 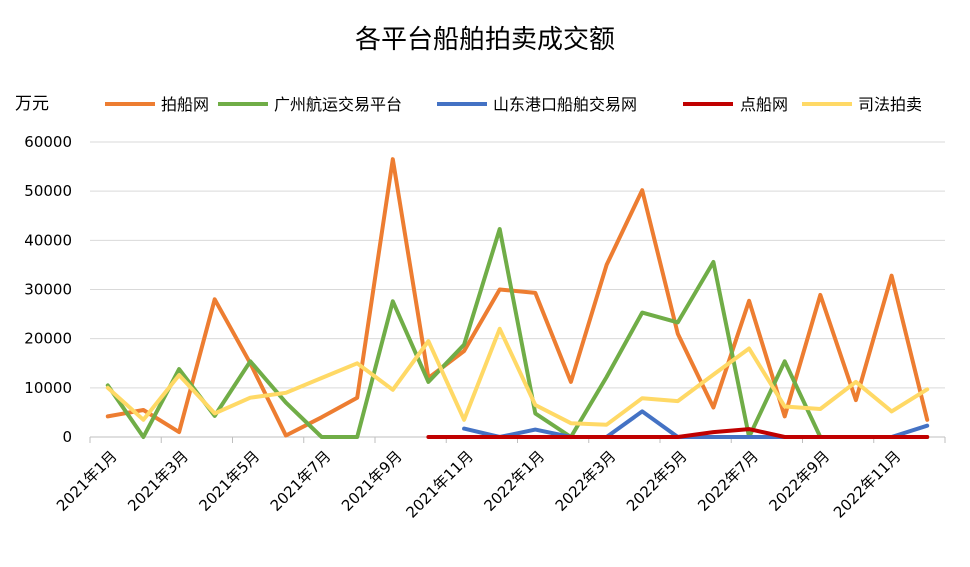 What do you see at coordinates (158, 481) in the screenshot?
I see `x-tick-label: 2021年3月` at bounding box center [158, 481].